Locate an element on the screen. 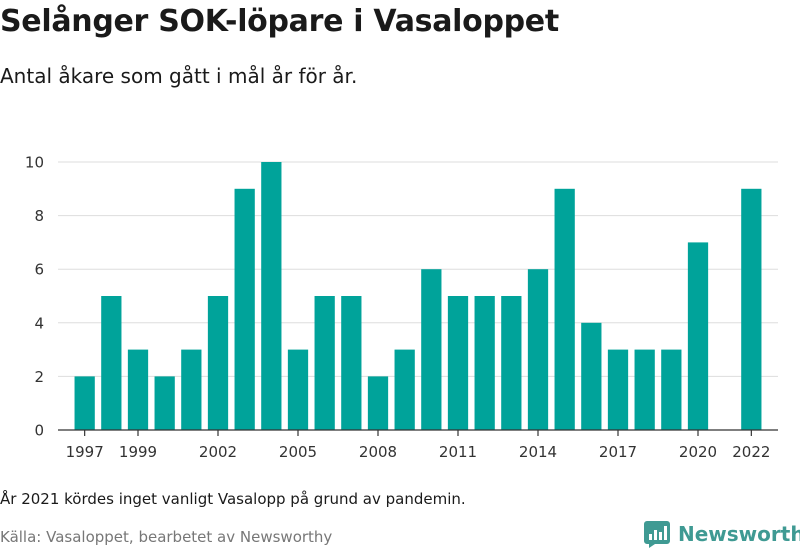 This screenshot has height=550, width=800. x-tick-label: 2008 is located at coordinates (378, 452).